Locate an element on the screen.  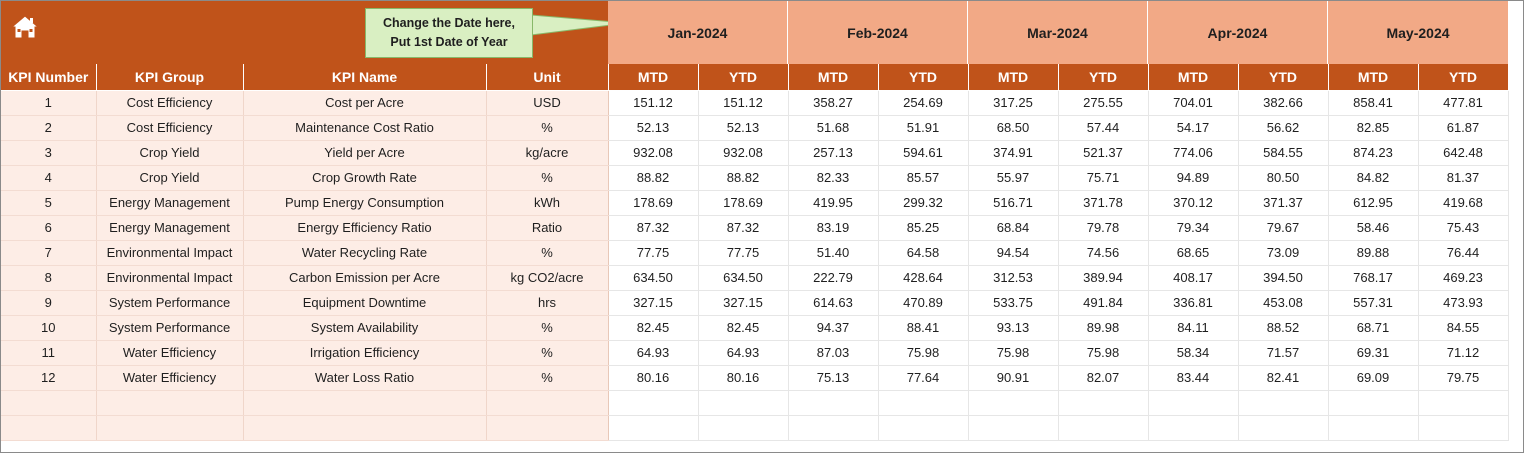
kpi-number-cell: 4 is located at coordinates (49, 178).